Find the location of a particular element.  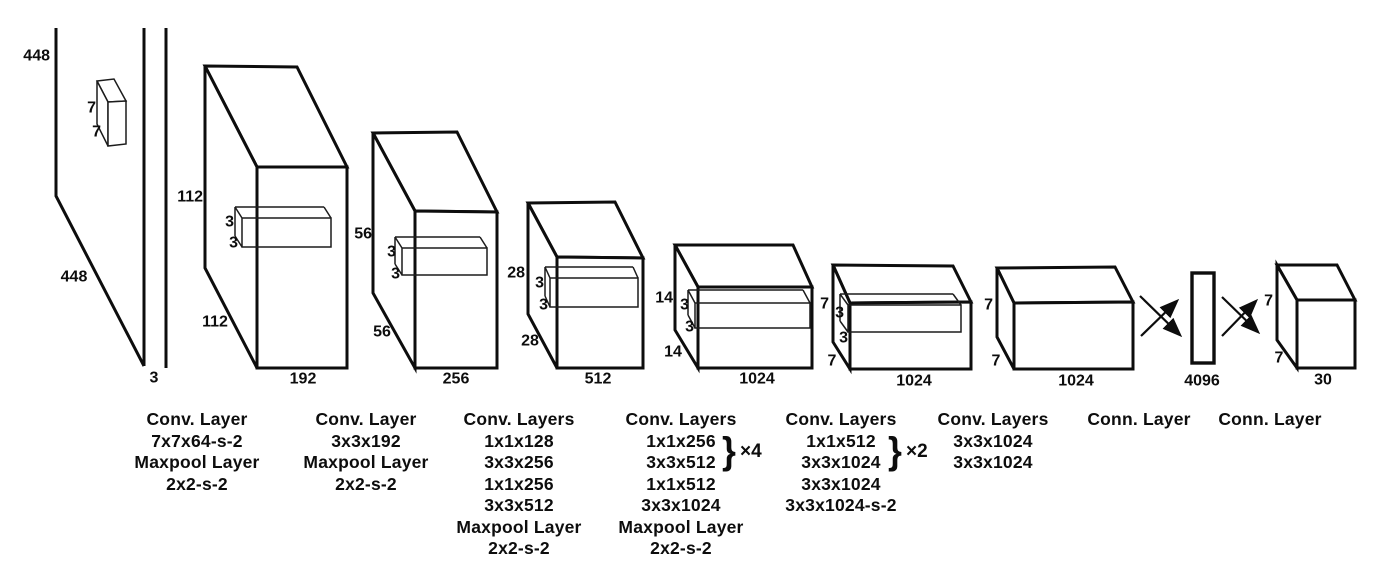

dim-b4-kernel-w: 3 is located at coordinates (689, 327).